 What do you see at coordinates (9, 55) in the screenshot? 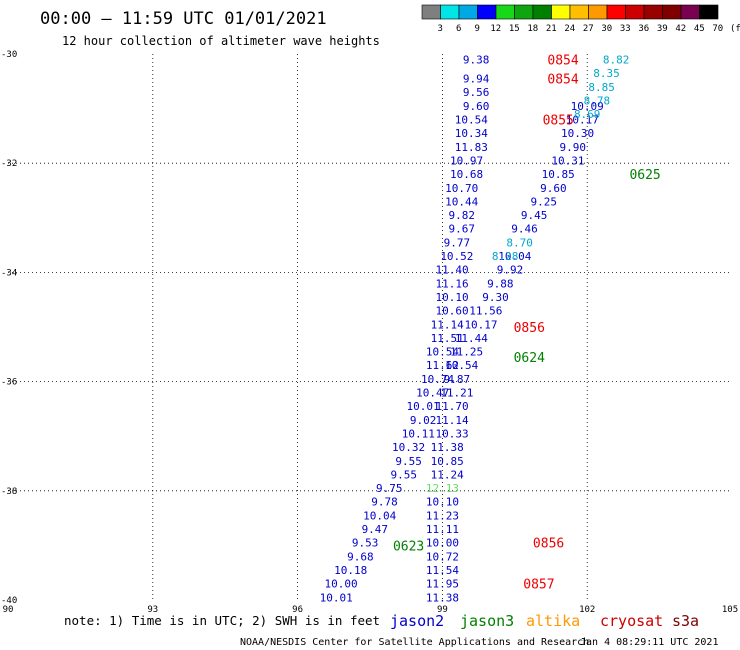
I see `y-tick-label: -30` at bounding box center [9, 55].